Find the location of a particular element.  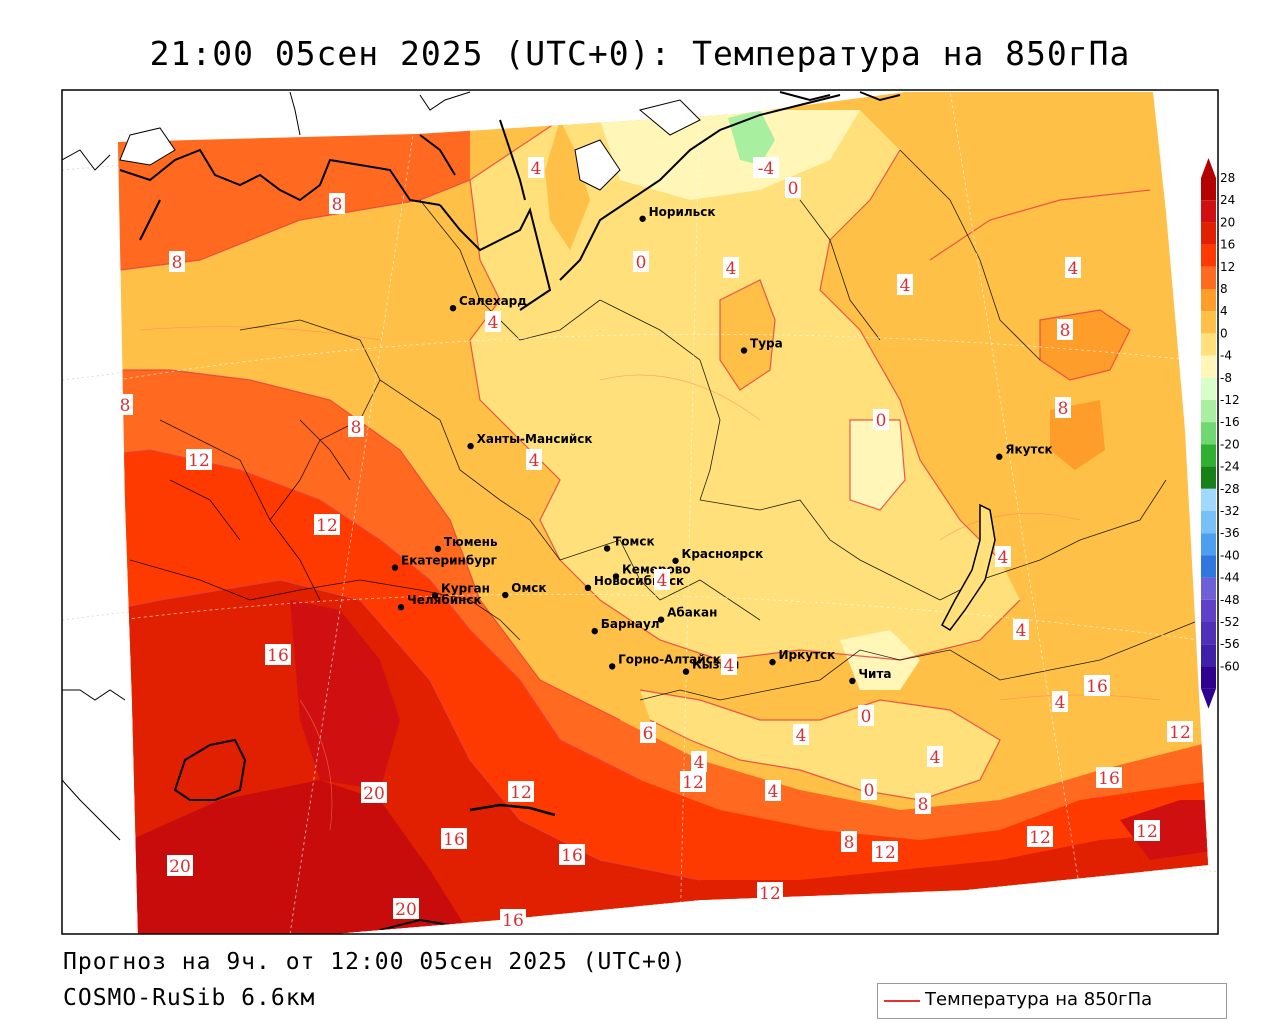

city-label: Томск is located at coordinates (634, 541).